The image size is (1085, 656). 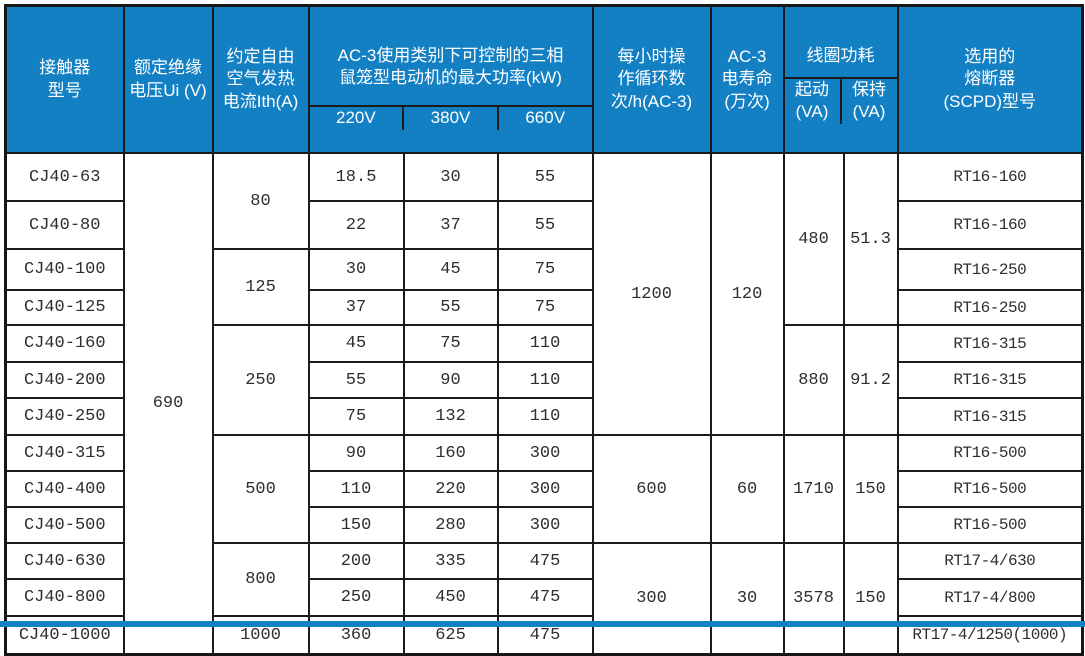 I want to click on p220-cell: 37, so click(x=356, y=308).